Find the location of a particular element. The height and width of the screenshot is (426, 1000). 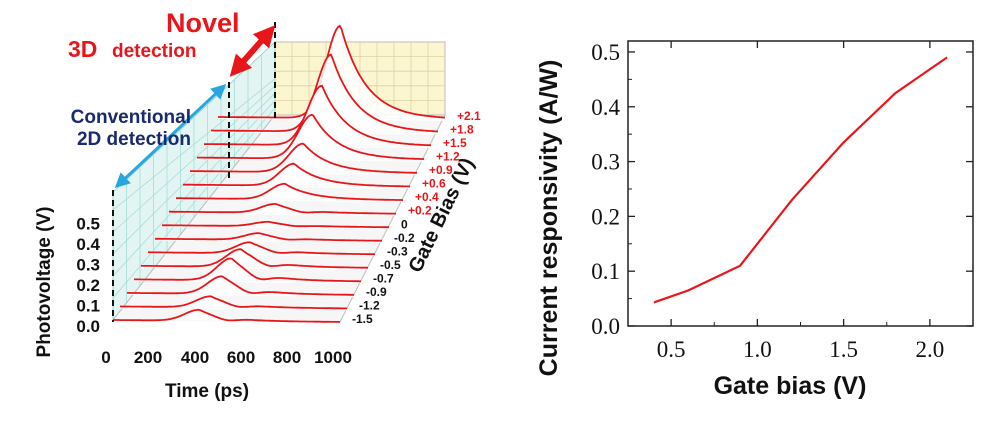

gate-bias-label: -0.2 is located at coordinates (404, 238).